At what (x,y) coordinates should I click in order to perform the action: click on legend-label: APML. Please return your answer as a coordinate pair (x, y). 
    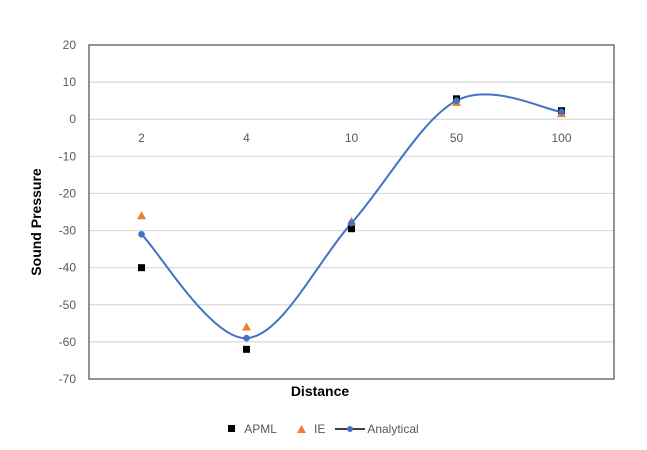
    Looking at the image, I should click on (260, 429).